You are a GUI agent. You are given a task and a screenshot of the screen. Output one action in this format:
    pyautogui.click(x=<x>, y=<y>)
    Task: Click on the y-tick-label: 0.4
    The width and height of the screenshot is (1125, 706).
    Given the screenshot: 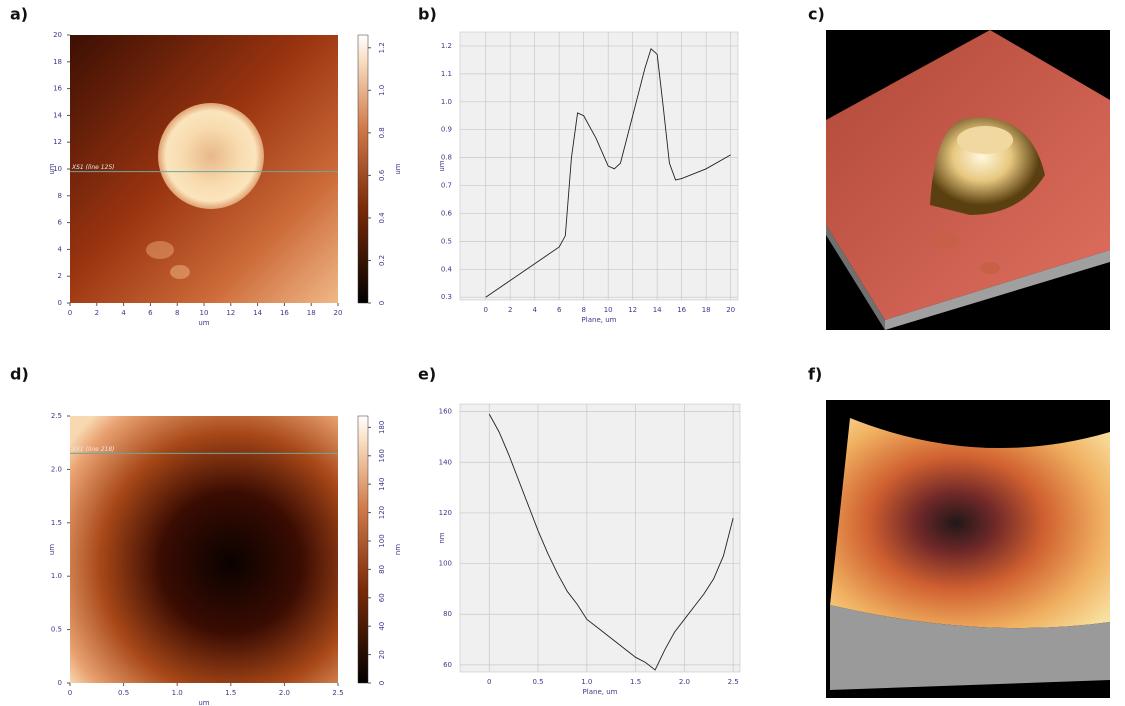 What is the action you would take?
    pyautogui.click(x=447, y=269)
    